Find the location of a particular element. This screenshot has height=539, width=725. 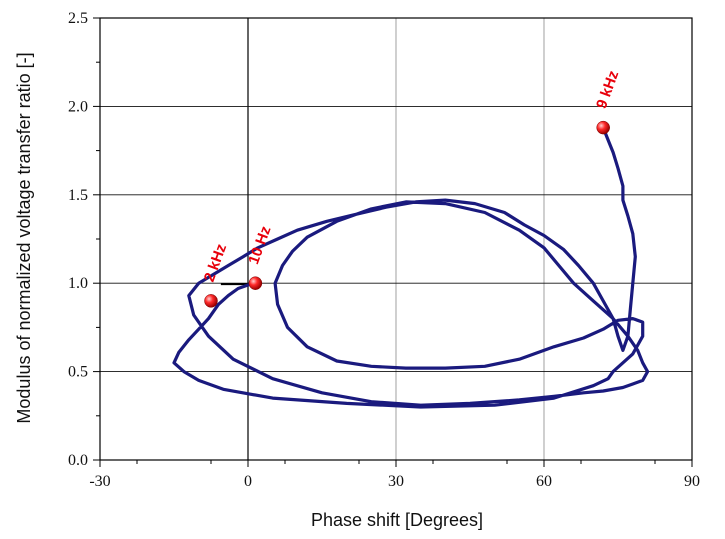

x-tick-label: 30 is located at coordinates (396, 481).